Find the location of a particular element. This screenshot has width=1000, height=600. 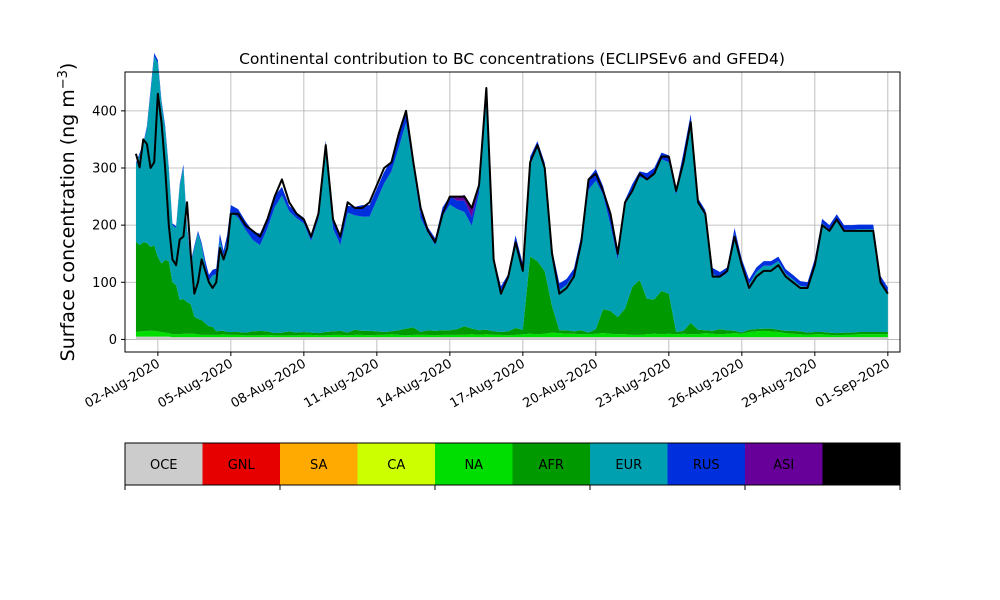

x-tick-label: 29-Aug-2020 is located at coordinates (779, 383).